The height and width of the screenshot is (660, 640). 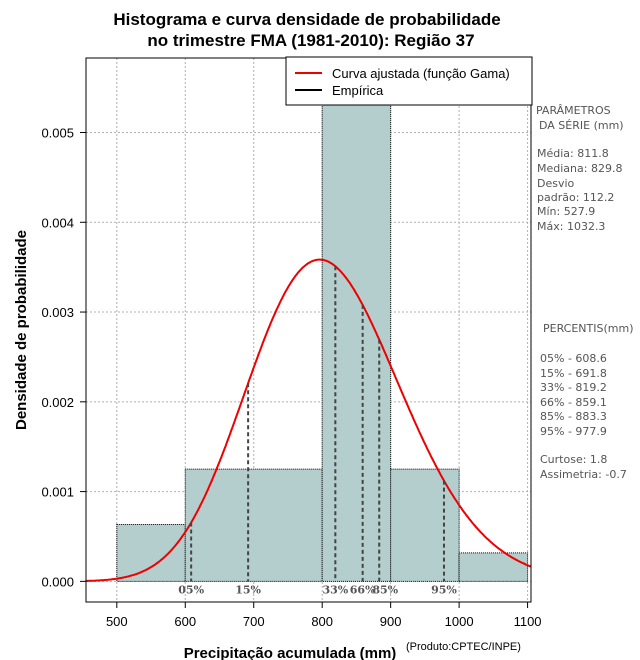 What do you see at coordinates (57, 492) in the screenshot?
I see `y-tick-label-1: 0.001` at bounding box center [57, 492].